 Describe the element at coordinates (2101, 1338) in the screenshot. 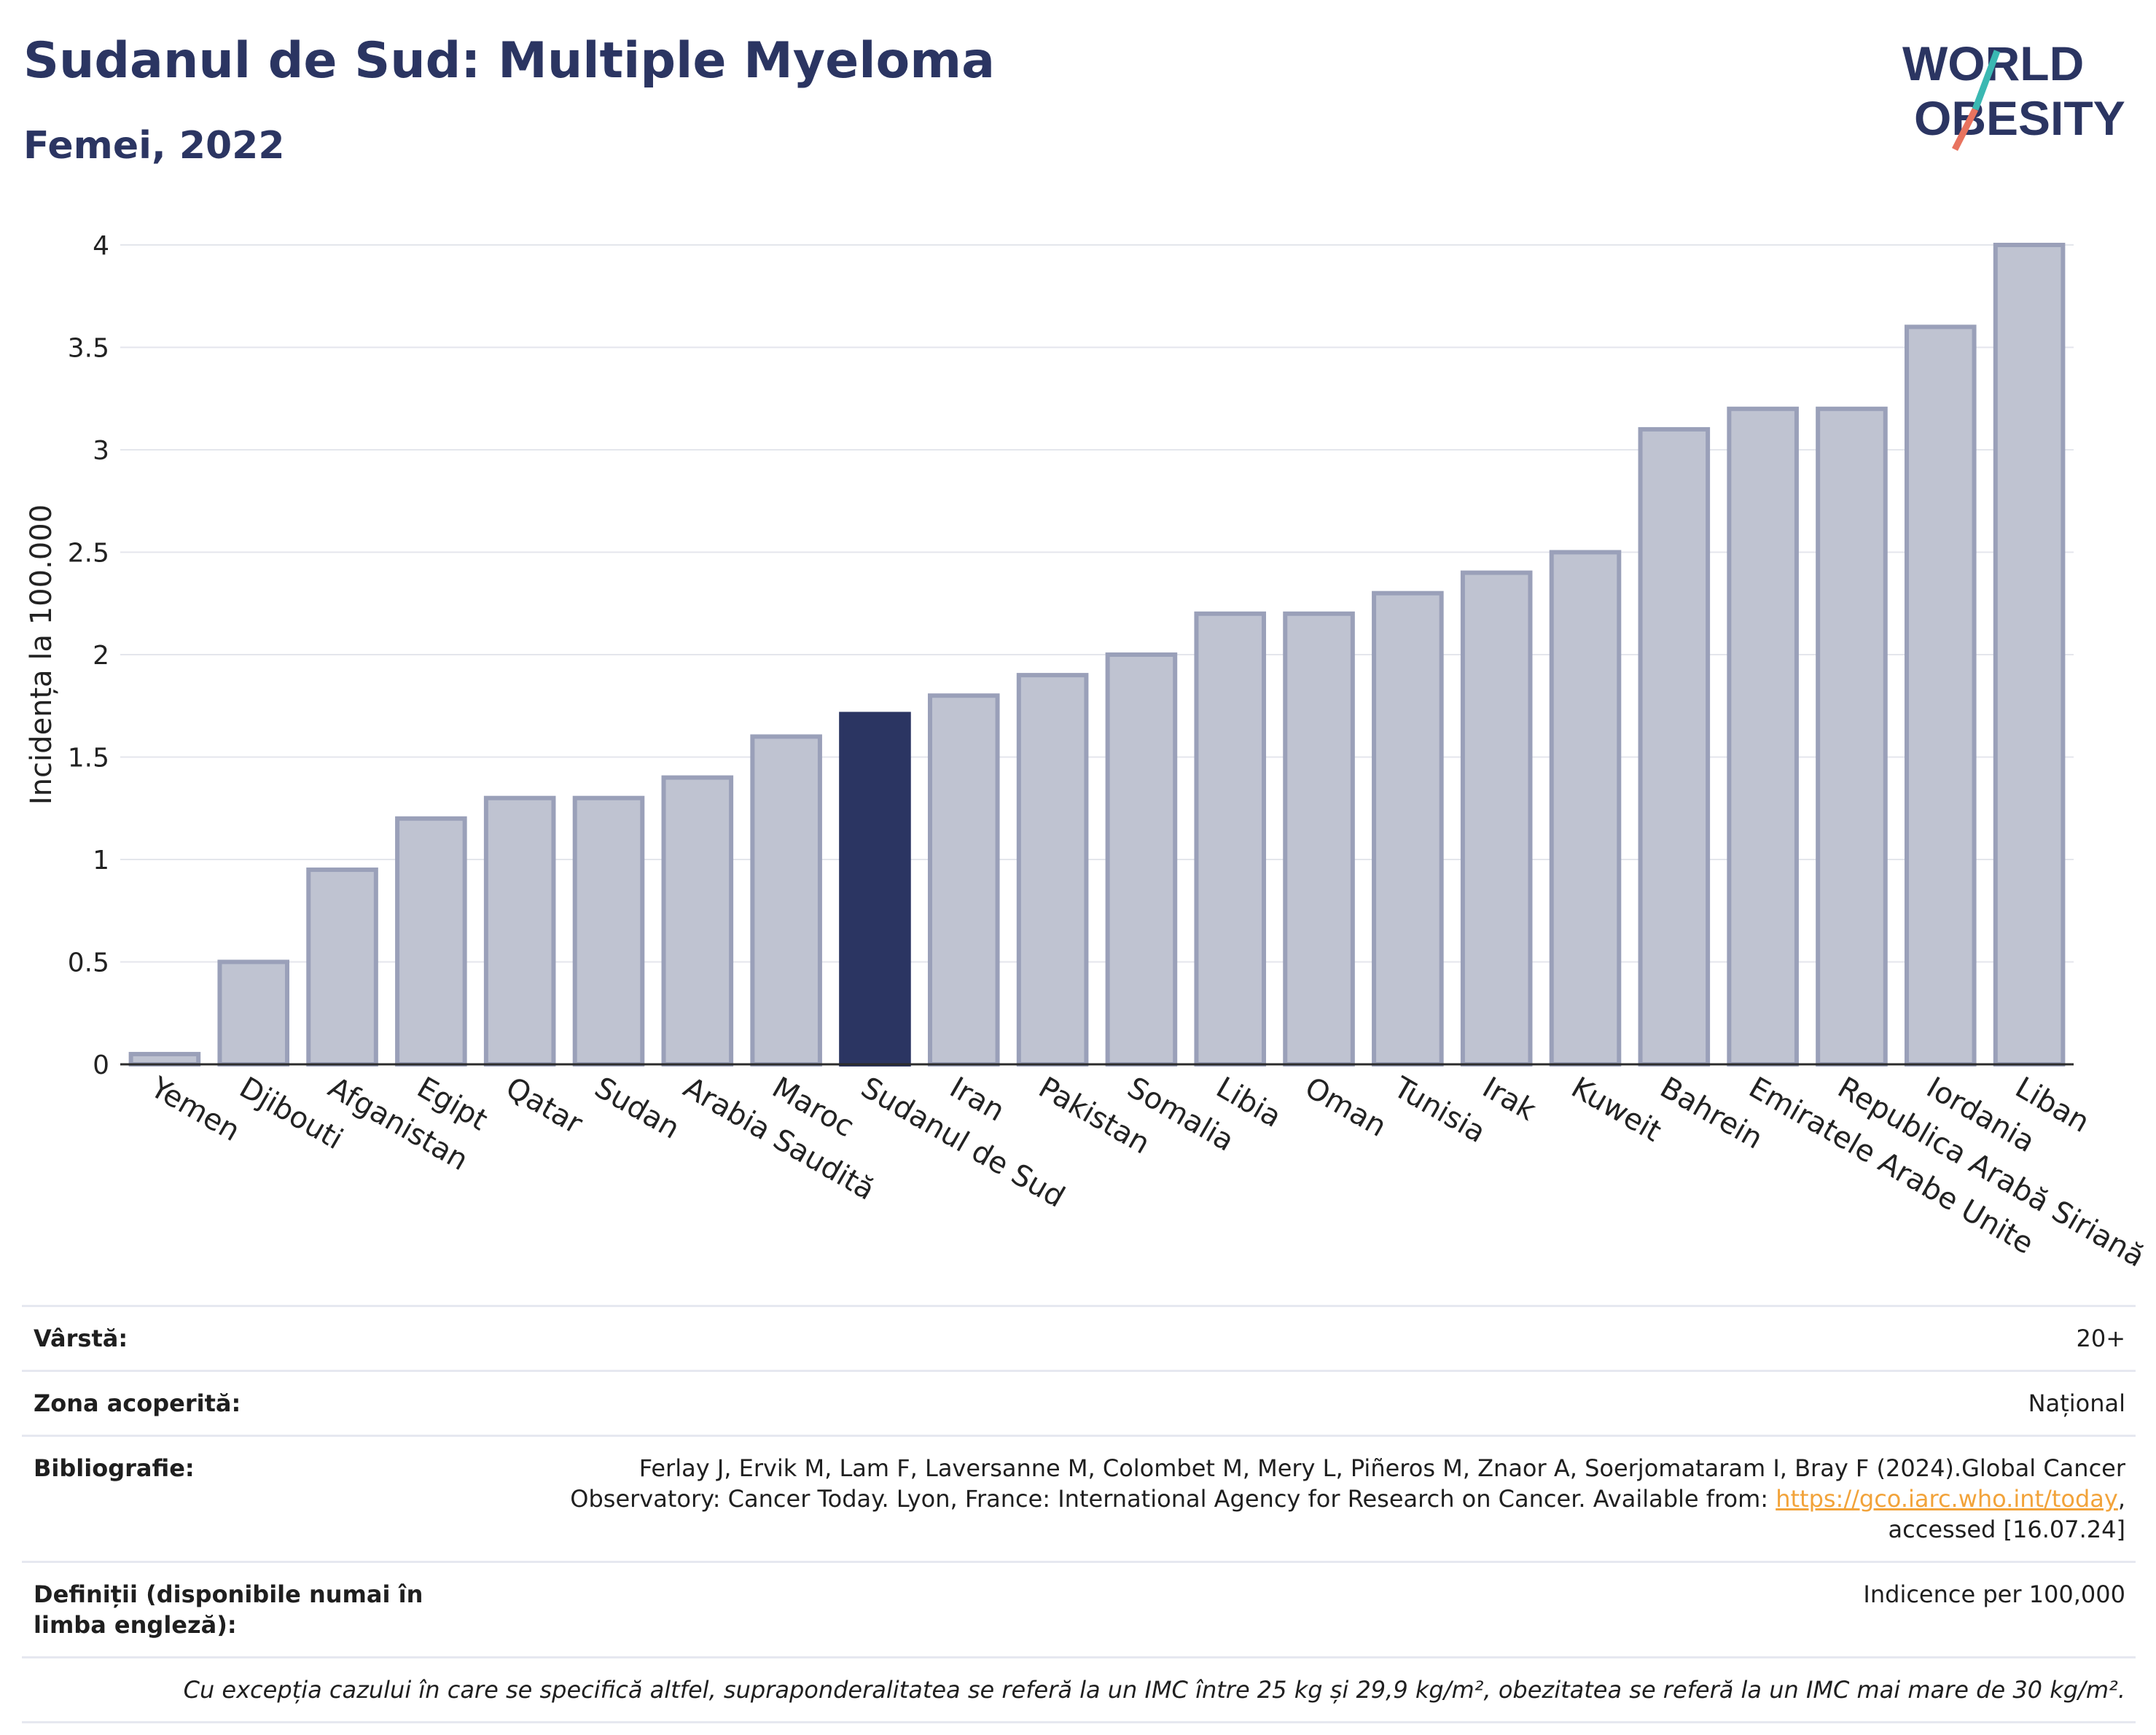

I see `info-value-age: 20+` at that location.